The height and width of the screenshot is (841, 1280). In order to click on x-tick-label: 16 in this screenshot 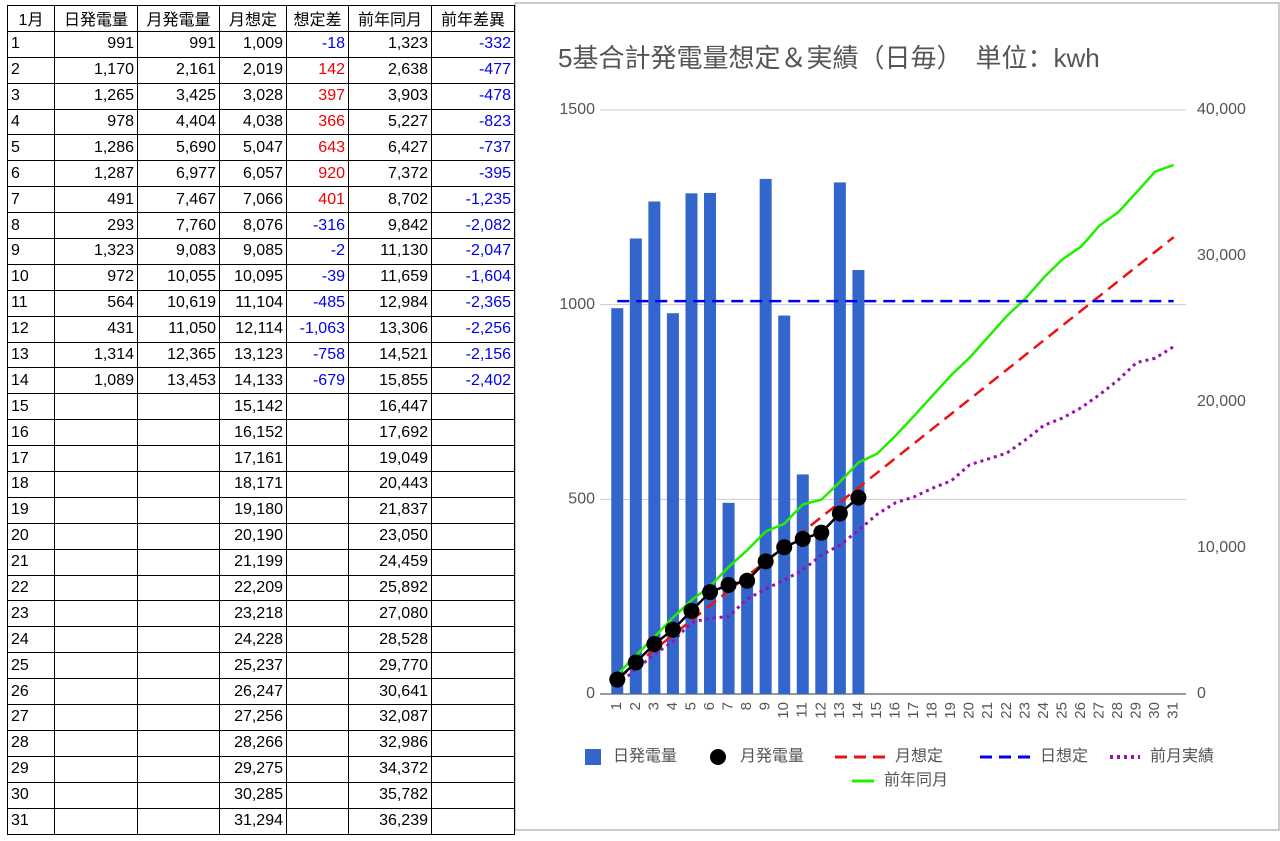, I will do `click(894, 710)`.